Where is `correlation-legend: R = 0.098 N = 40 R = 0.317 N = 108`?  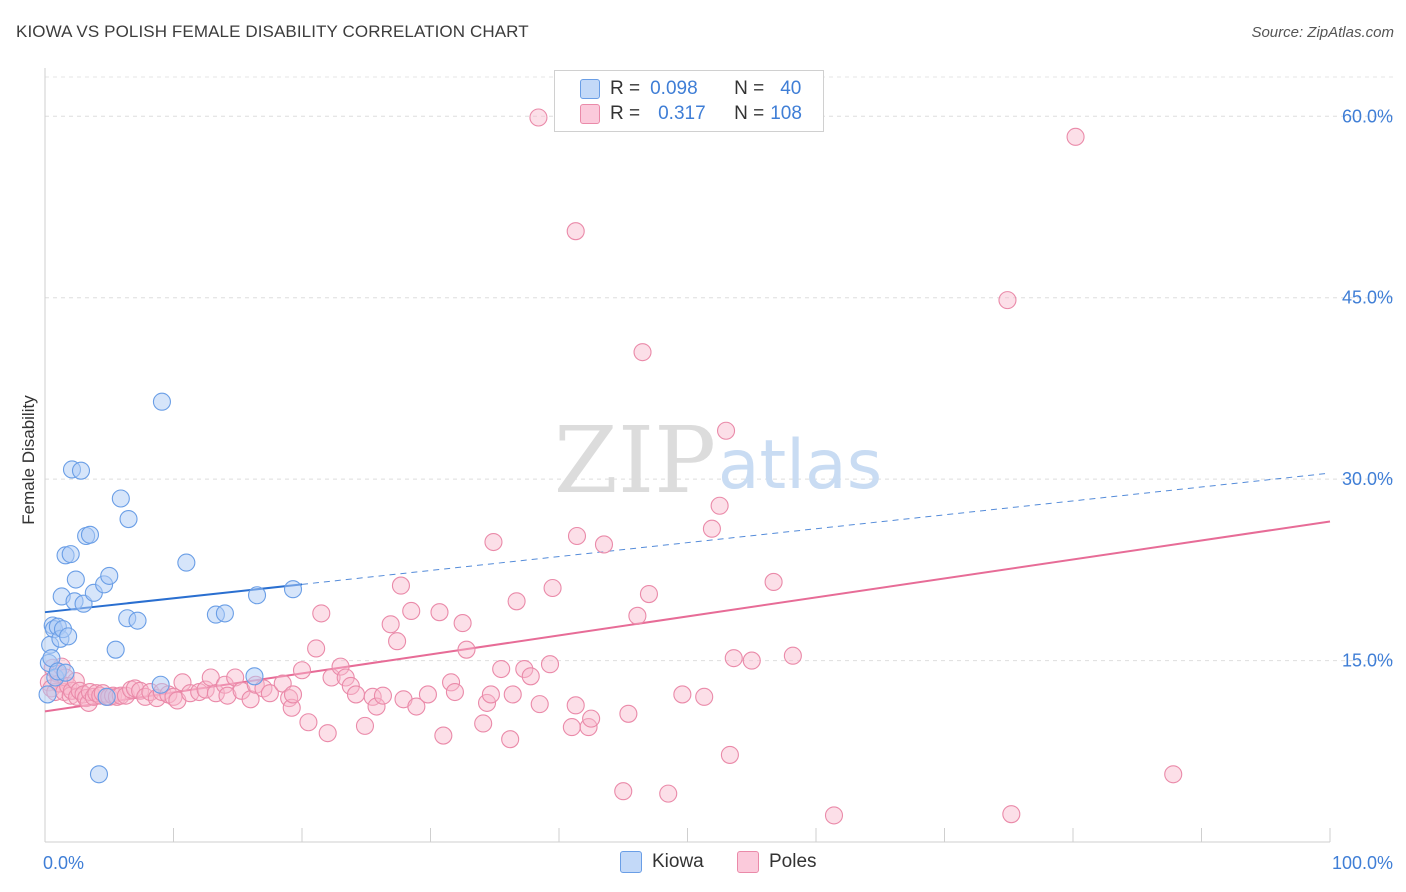
correlation-legend: R = 0.098 N = 40 R = 0.317 N = 108 is located at coordinates (689, 101).